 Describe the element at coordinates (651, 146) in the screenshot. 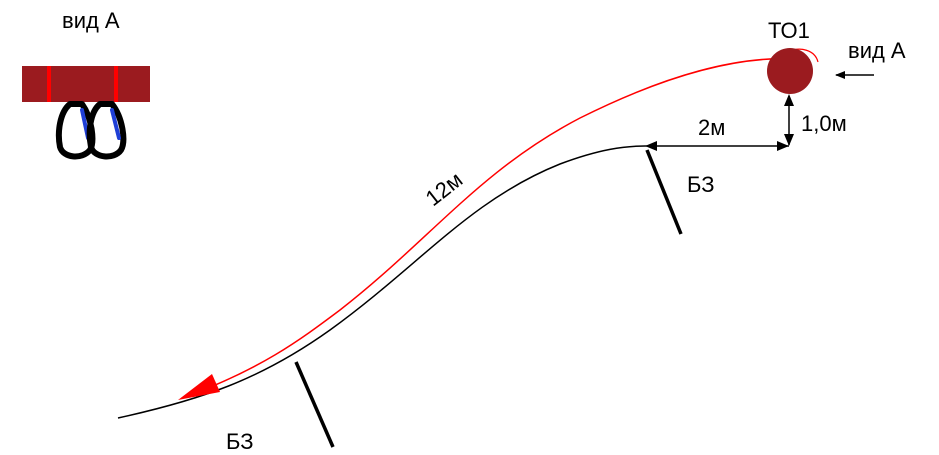

I see `horizontal-dimension-arrow-left` at that location.